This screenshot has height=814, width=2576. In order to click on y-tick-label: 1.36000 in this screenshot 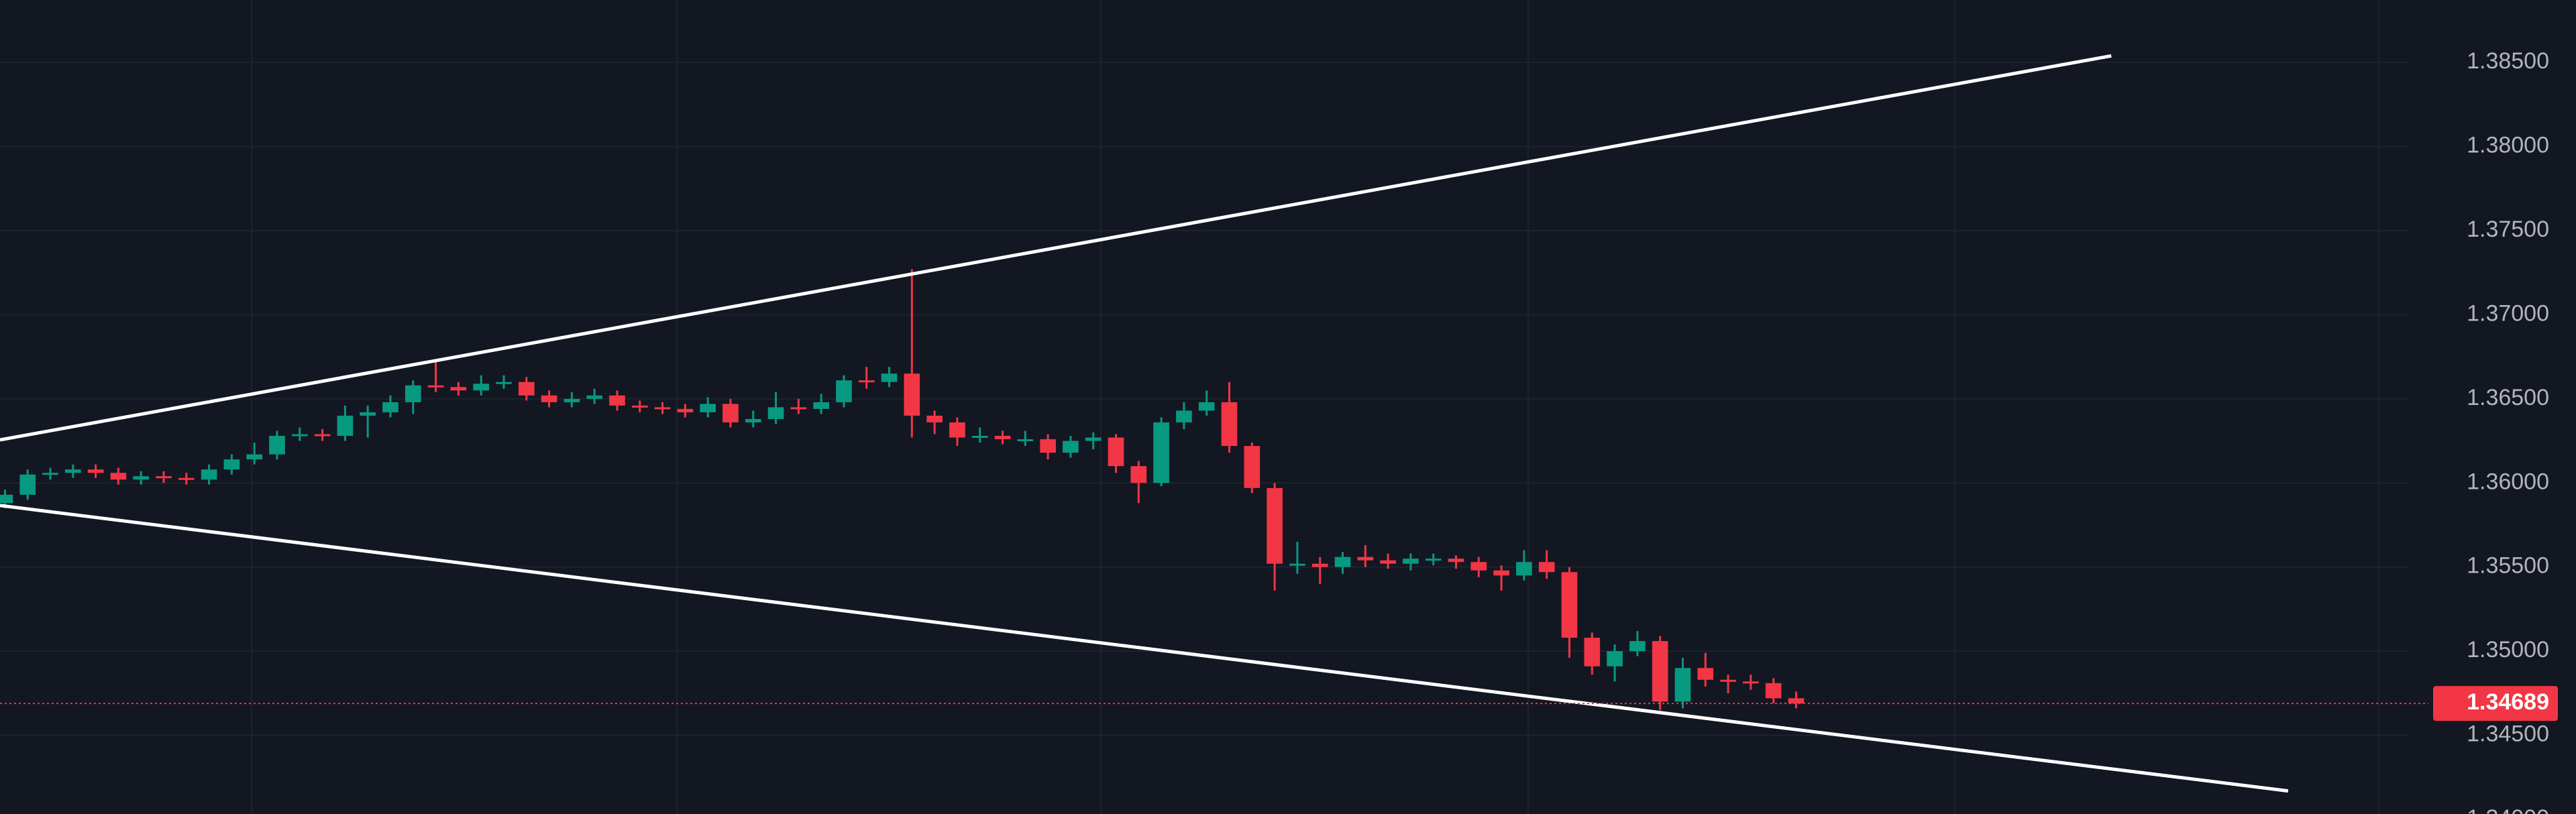, I will do `click(2508, 481)`.